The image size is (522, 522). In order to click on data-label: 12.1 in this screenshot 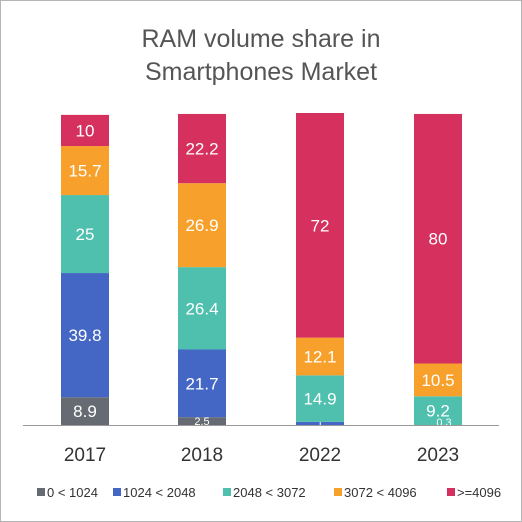, I will do `click(319, 357)`.